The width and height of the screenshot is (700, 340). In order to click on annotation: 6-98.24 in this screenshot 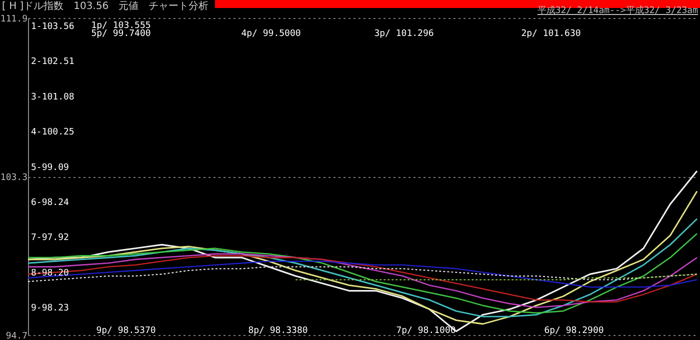, I will do `click(50, 203)`.